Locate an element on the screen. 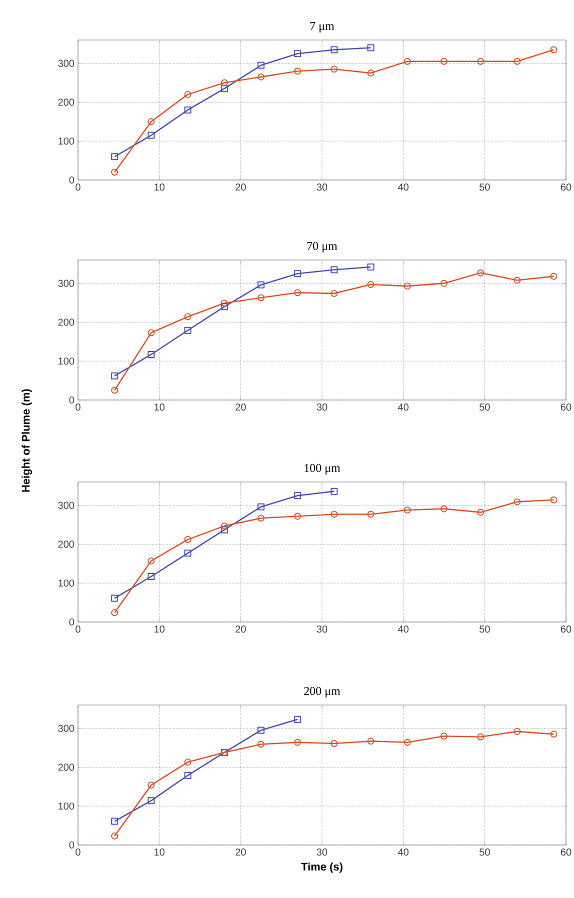 The height and width of the screenshot is (898, 574). chart-title: 200 μm is located at coordinates (322, 692).